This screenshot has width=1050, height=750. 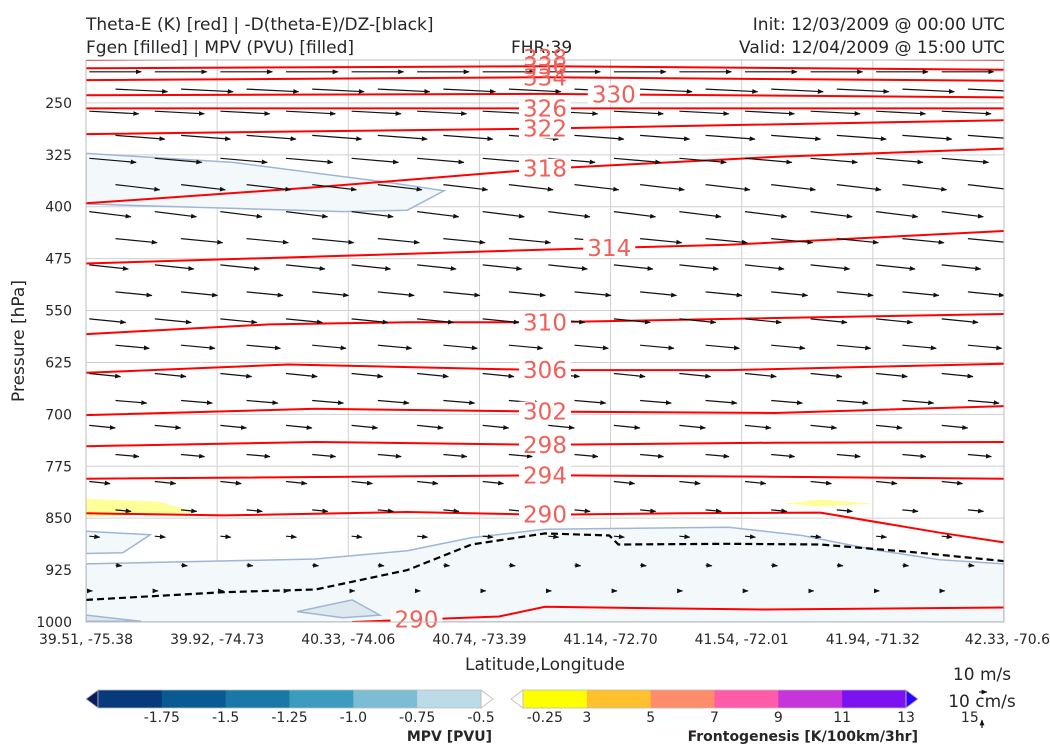 I want to click on colorbar-tick-label: -1.0, so click(x=353, y=718).